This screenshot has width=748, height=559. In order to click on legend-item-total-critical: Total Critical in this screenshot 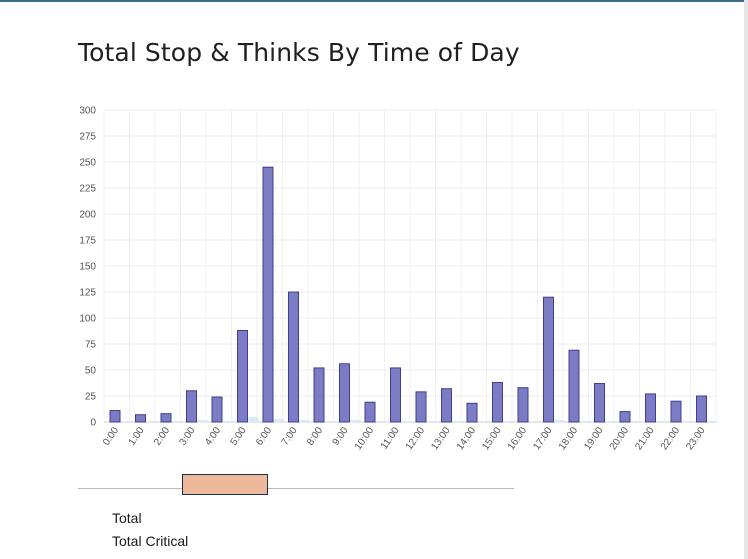, I will do `click(150, 541)`.